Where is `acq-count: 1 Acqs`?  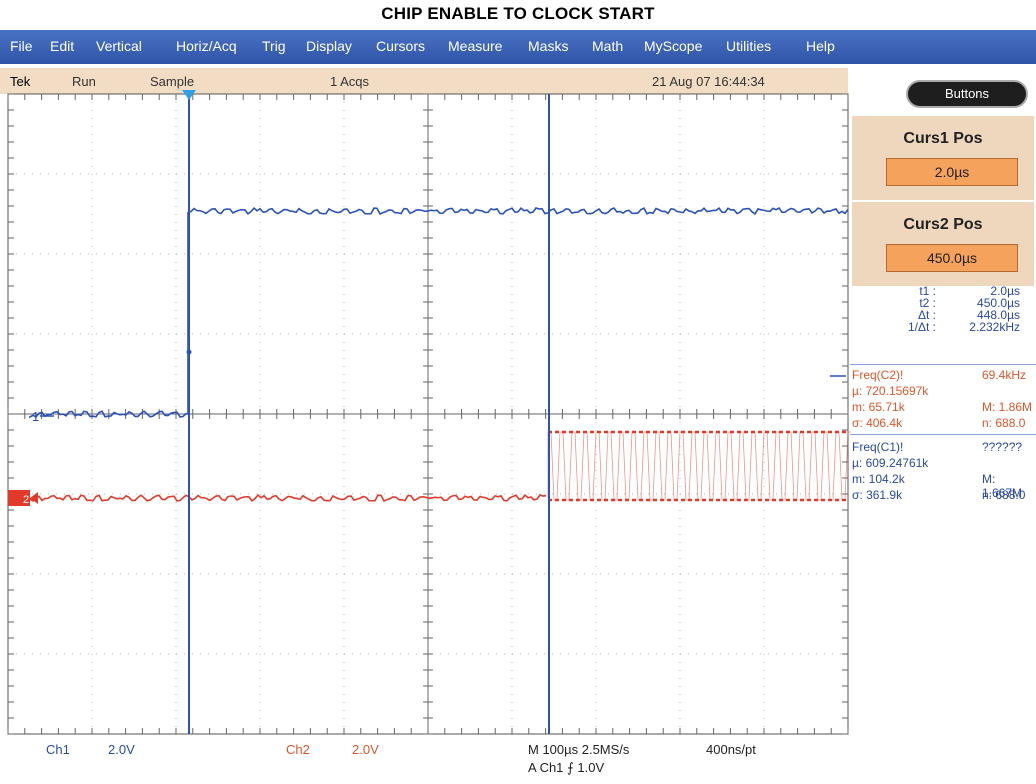 acq-count: 1 Acqs is located at coordinates (350, 81).